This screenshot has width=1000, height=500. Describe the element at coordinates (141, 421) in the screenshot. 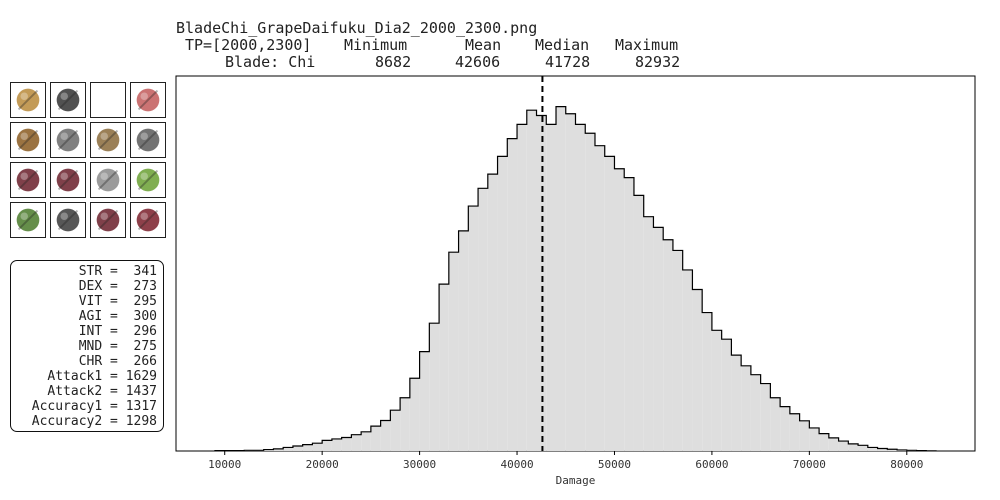

I see `stat-value: 1298` at that location.